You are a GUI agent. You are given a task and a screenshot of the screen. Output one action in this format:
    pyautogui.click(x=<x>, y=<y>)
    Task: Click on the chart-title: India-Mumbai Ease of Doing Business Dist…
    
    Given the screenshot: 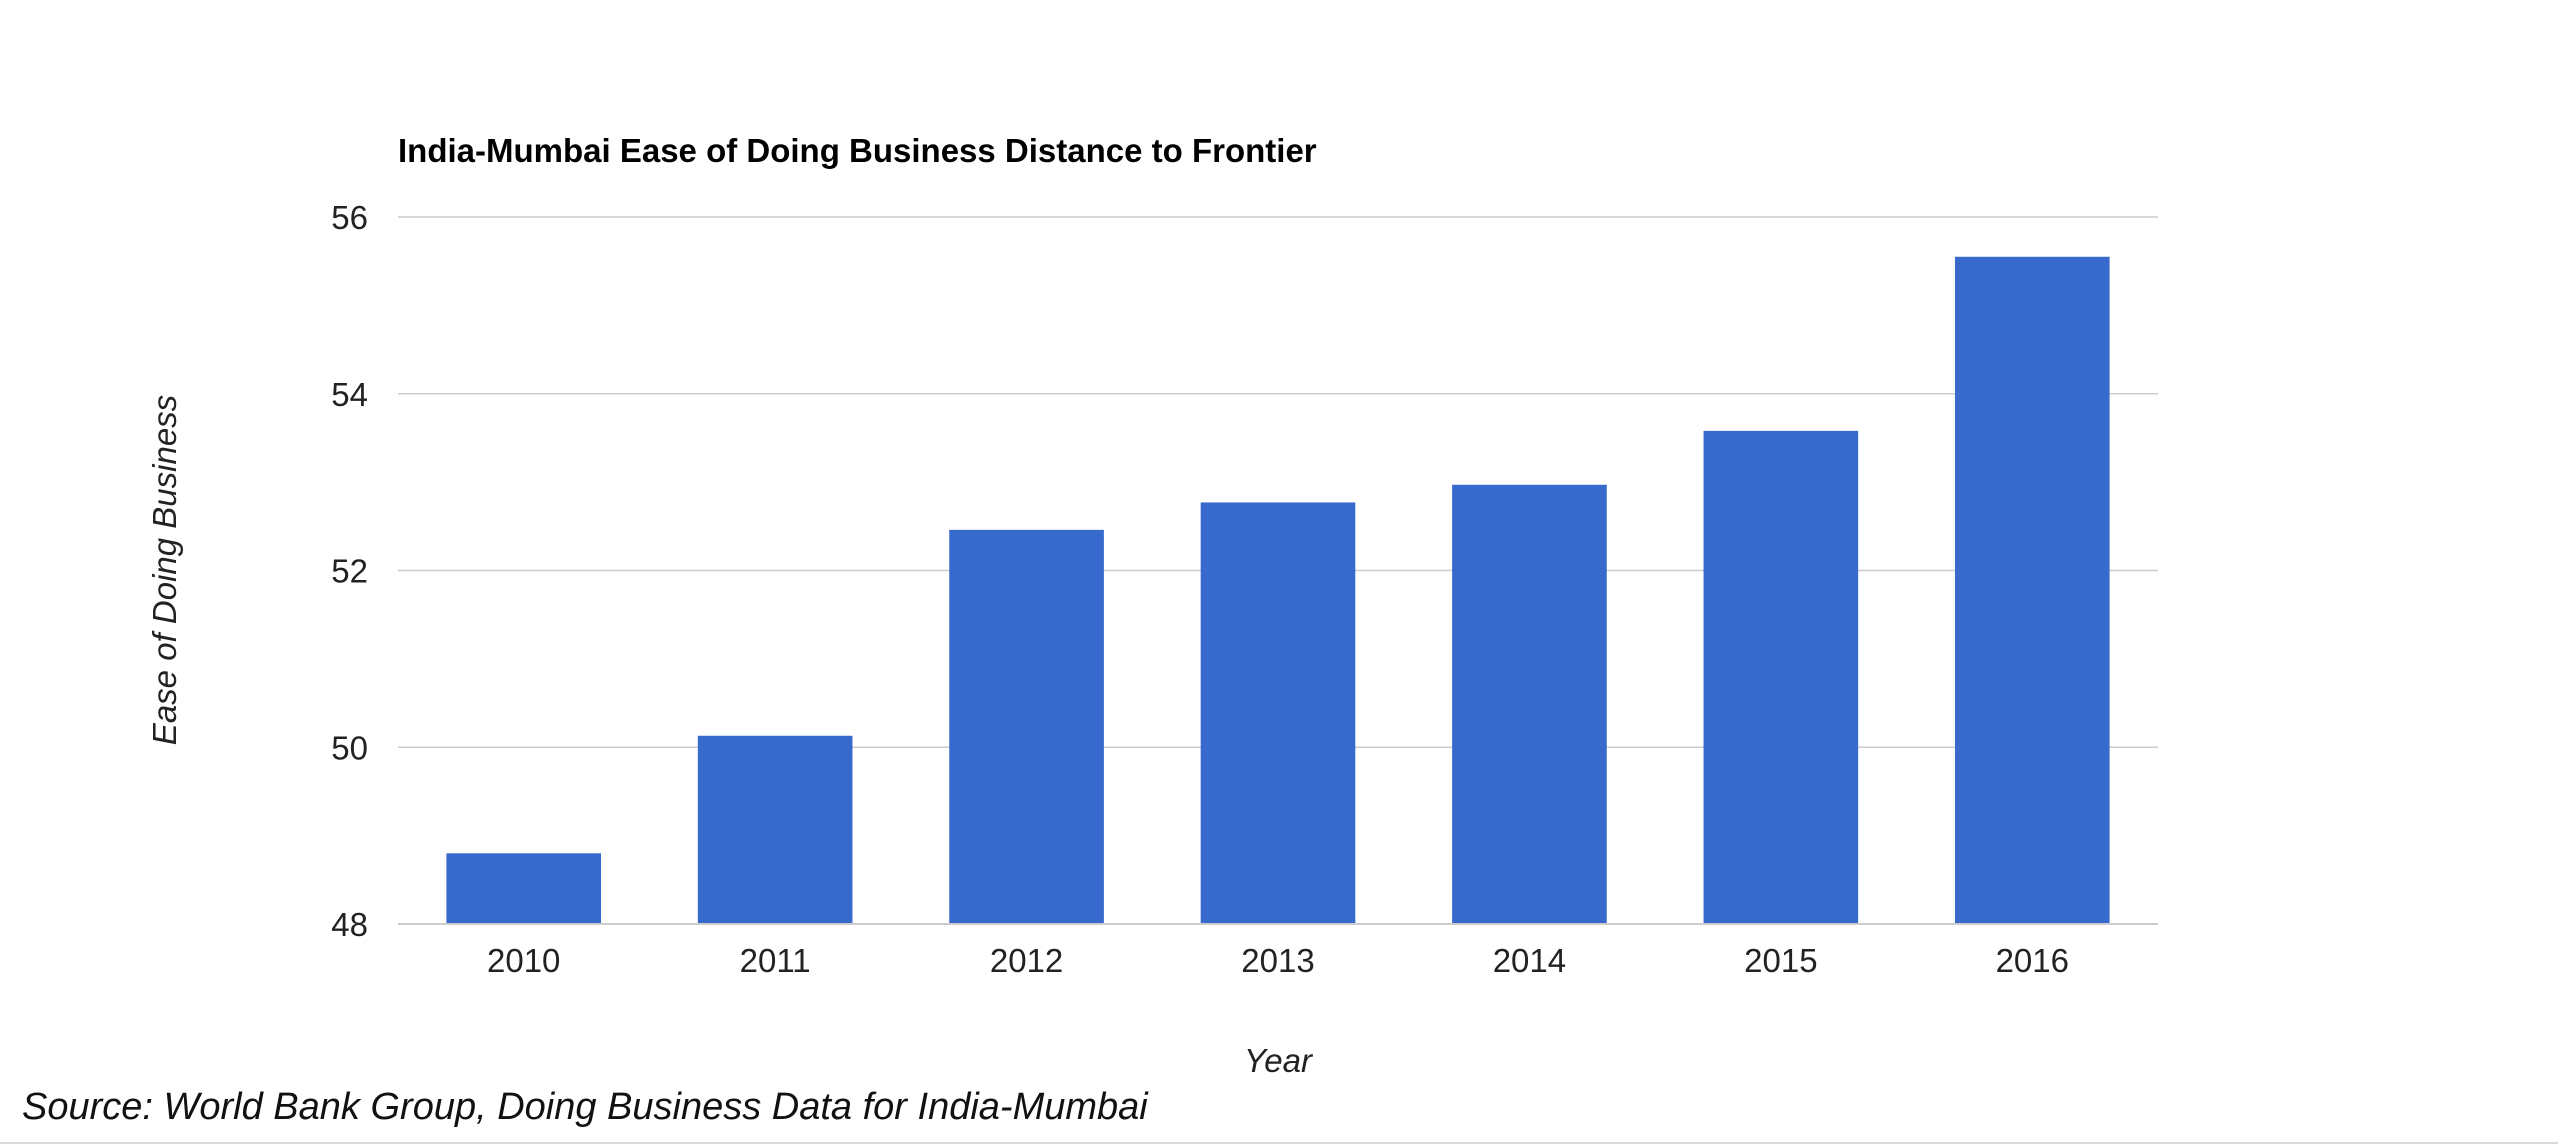 What is the action you would take?
    pyautogui.click(x=857, y=150)
    